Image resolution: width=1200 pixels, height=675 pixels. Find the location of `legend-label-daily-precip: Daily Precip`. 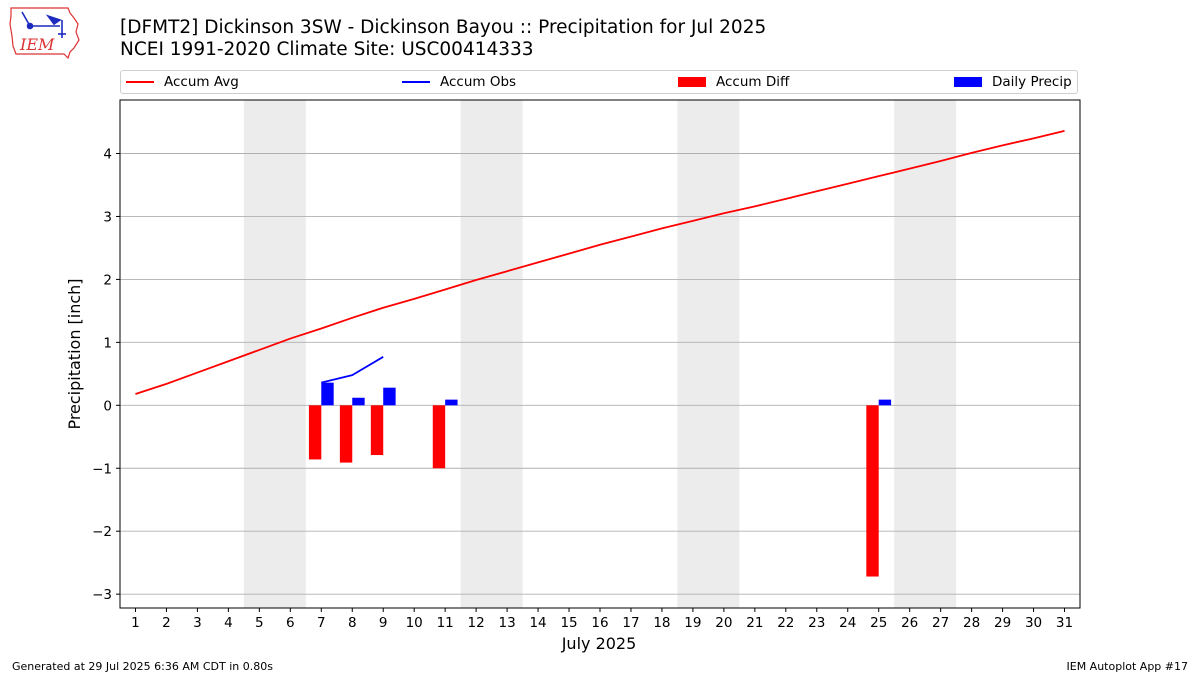

legend-label-daily-precip: Daily Precip is located at coordinates (1032, 82).